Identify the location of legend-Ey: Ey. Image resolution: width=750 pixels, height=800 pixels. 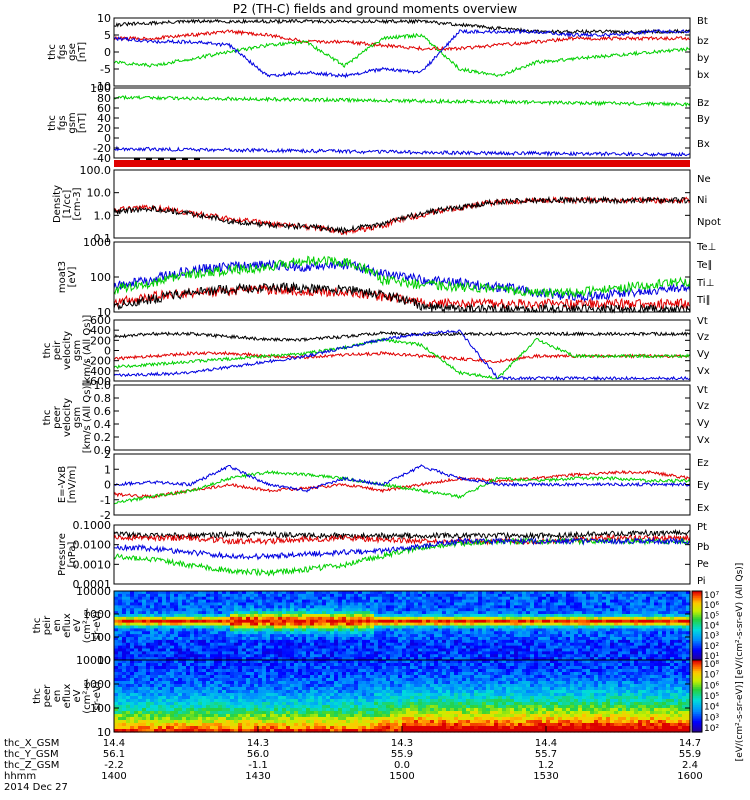
(703, 485).